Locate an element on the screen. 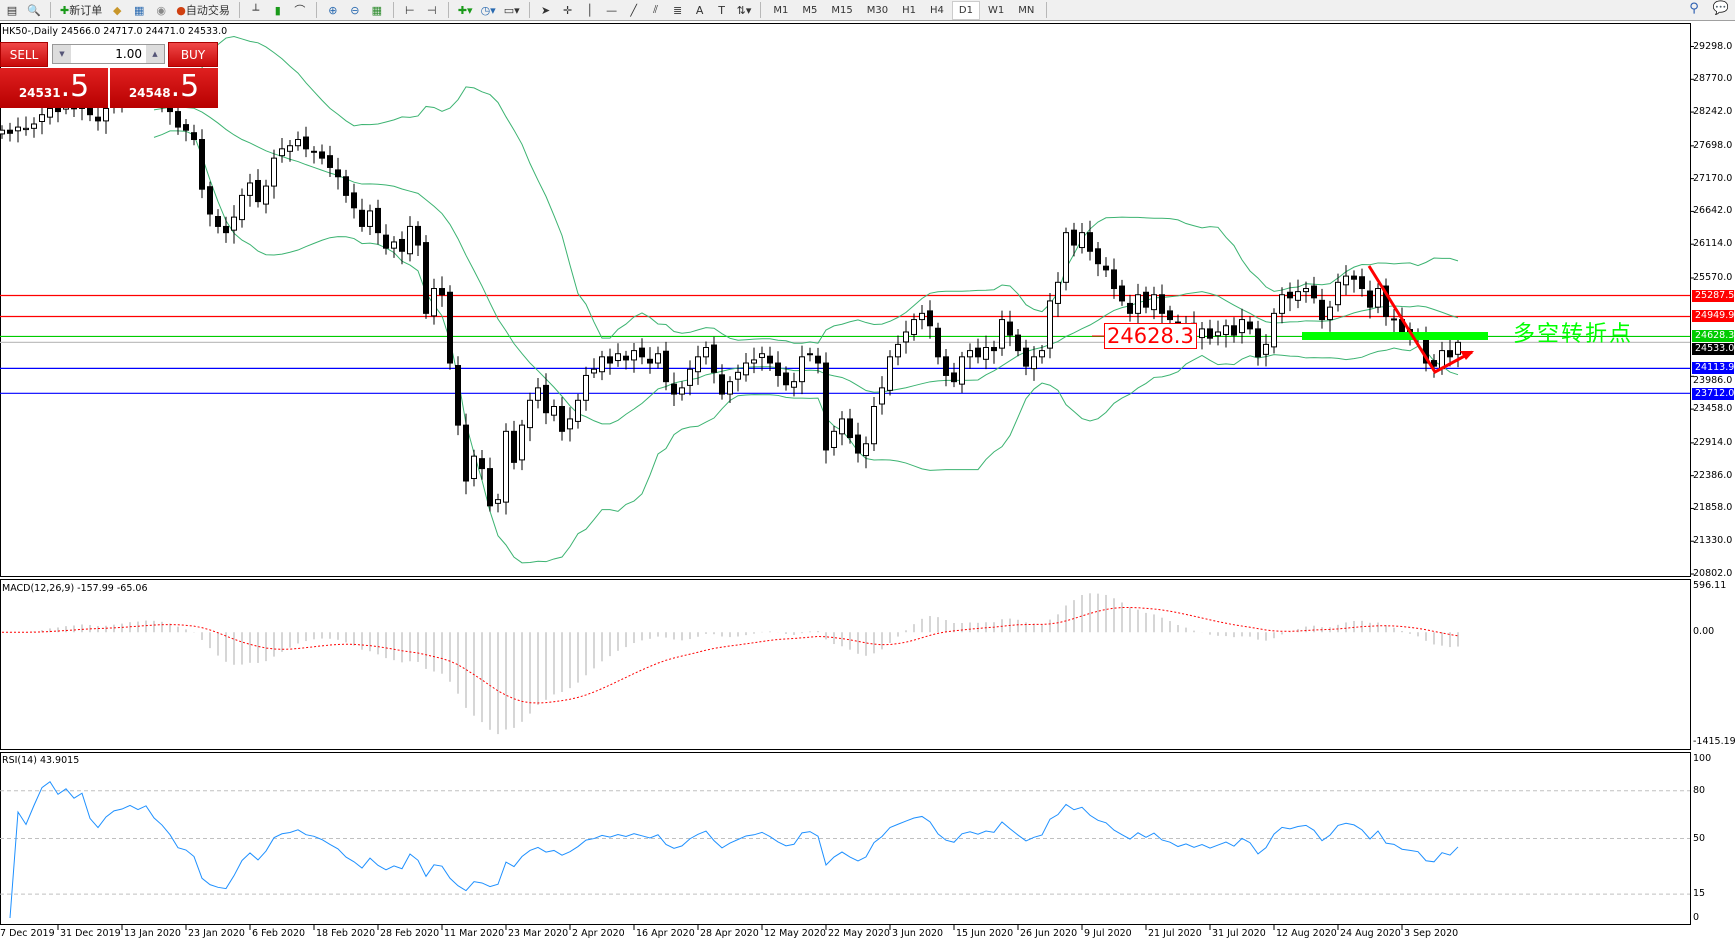  timeframe-h4: H4 is located at coordinates (936, 10).